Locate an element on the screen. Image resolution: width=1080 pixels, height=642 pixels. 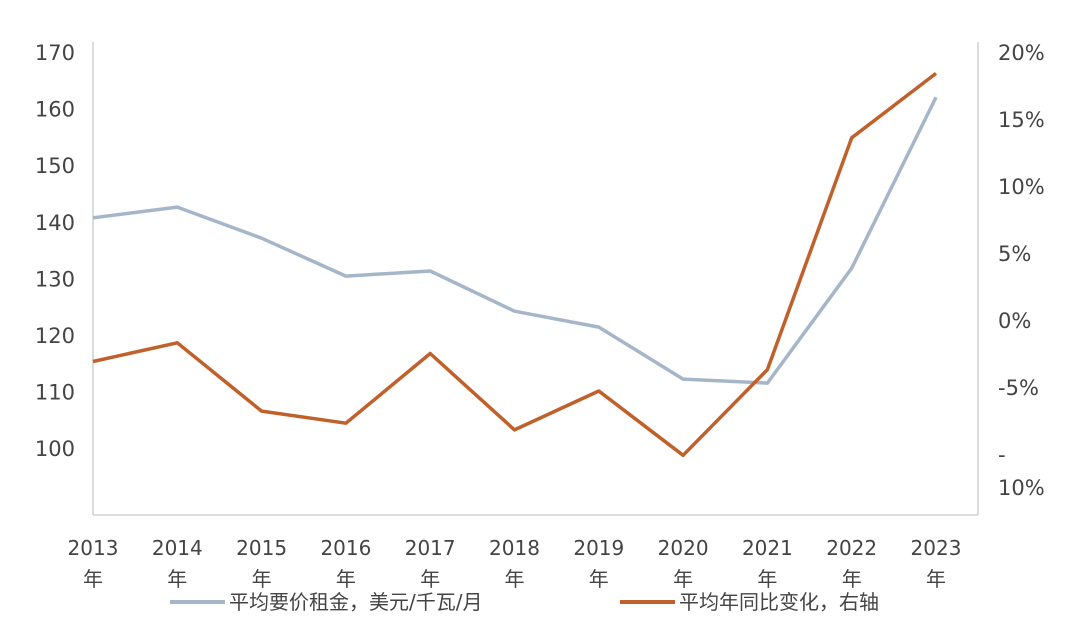
x-tick-label: 2023 年 is located at coordinates (936, 563).